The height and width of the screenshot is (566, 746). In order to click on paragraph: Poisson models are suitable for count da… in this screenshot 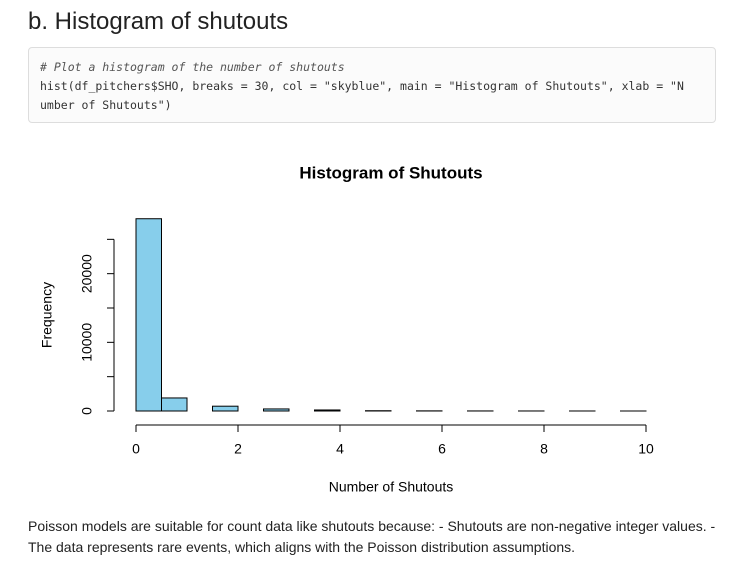, I will do `click(372, 536)`.